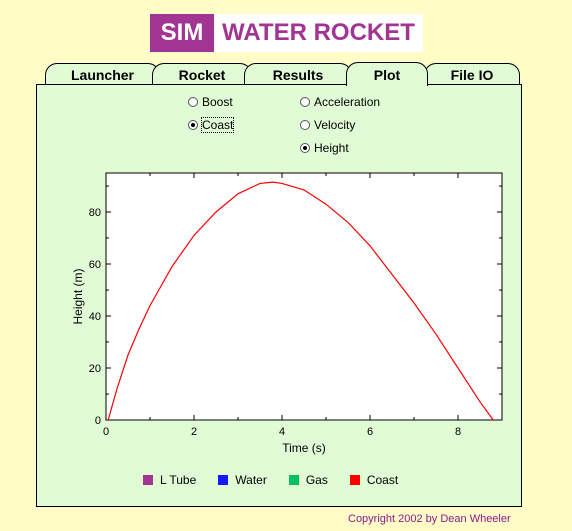  I want to click on radio-boost-indicator, so click(193, 102).